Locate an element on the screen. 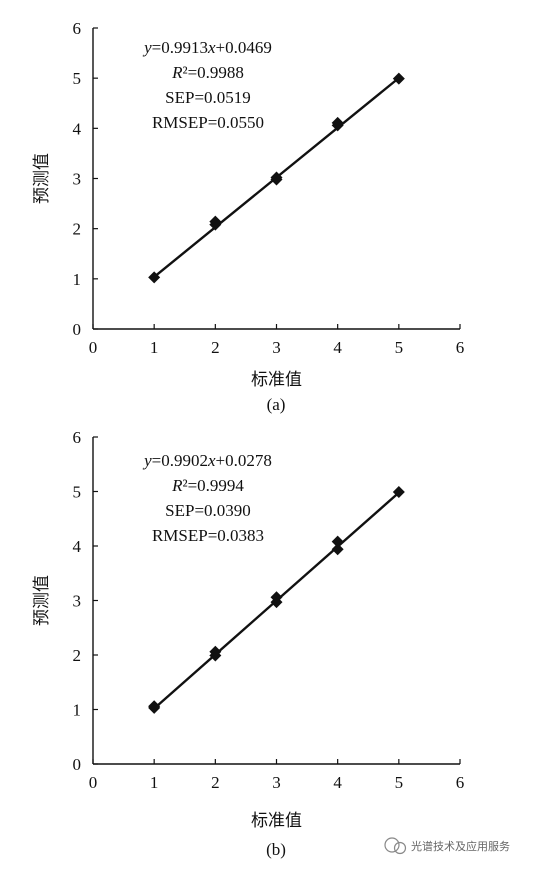 This screenshot has width=545, height=870. watermark: 光谱技术及应用服务 is located at coordinates (447, 846).